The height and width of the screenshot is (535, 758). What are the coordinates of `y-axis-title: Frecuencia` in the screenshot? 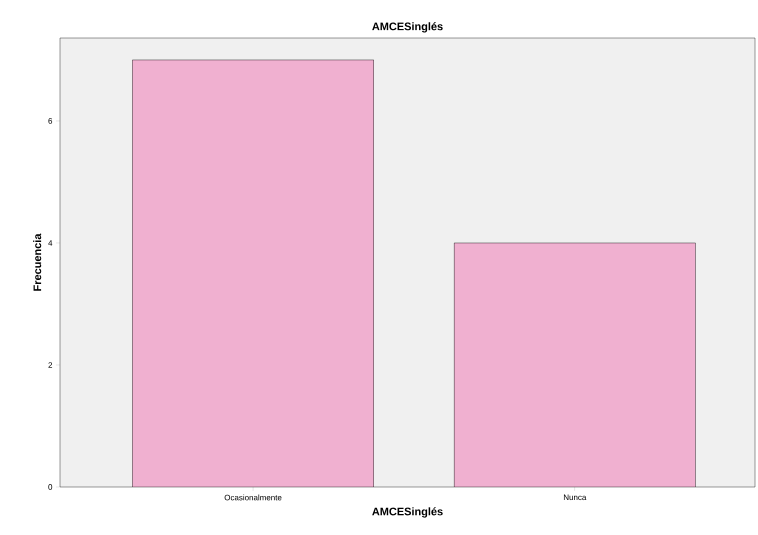 It's located at (37, 262).